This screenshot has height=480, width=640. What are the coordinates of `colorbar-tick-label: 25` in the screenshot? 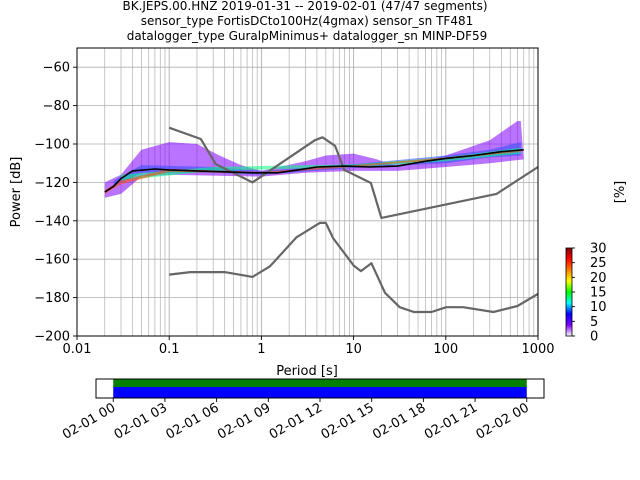 It's located at (598, 263).